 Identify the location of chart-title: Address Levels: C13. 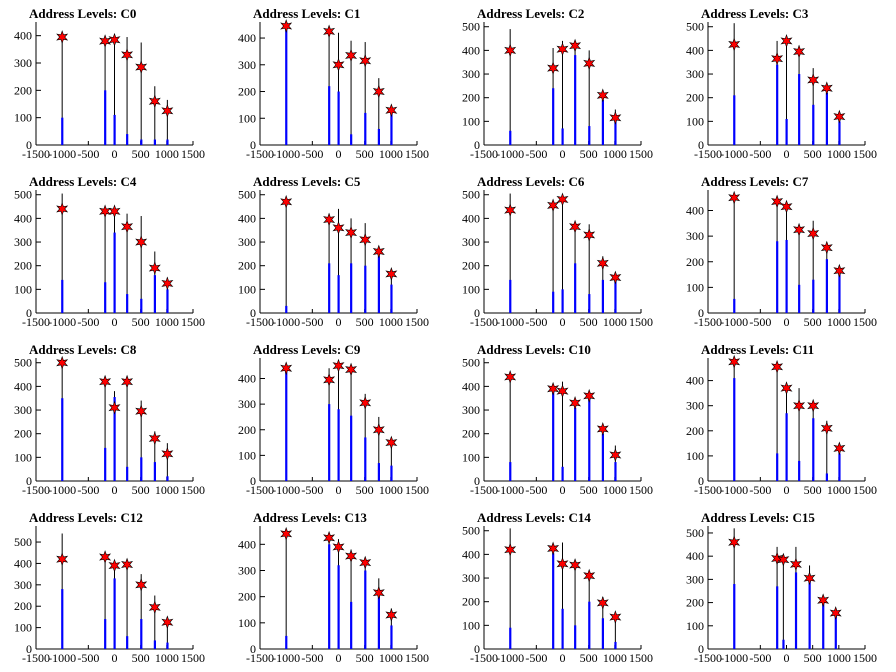
(310, 517).